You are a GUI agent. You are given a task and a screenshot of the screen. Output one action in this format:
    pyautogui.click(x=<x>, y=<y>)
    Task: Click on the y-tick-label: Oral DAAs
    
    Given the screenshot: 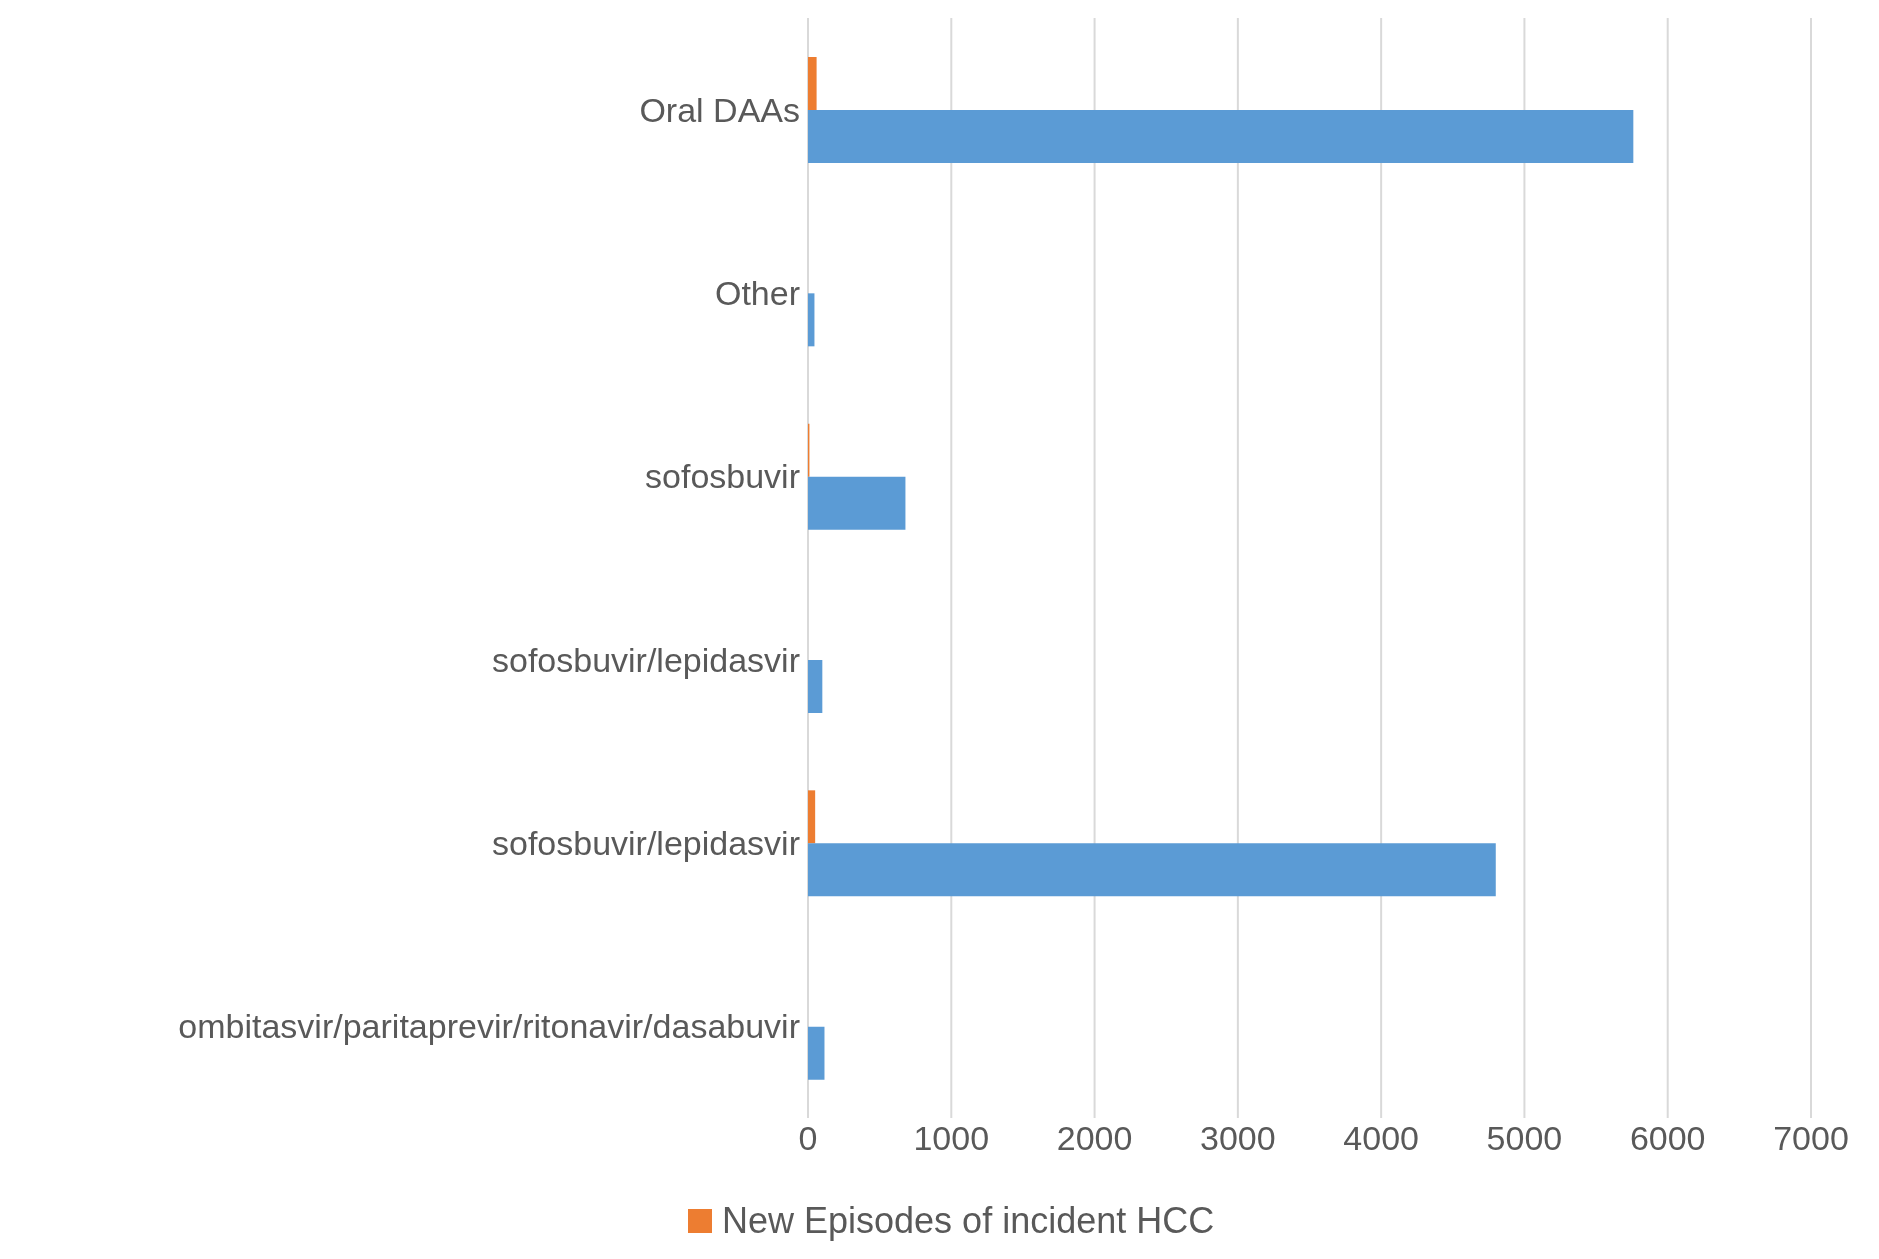 What is the action you would take?
    pyautogui.click(x=719, y=109)
    